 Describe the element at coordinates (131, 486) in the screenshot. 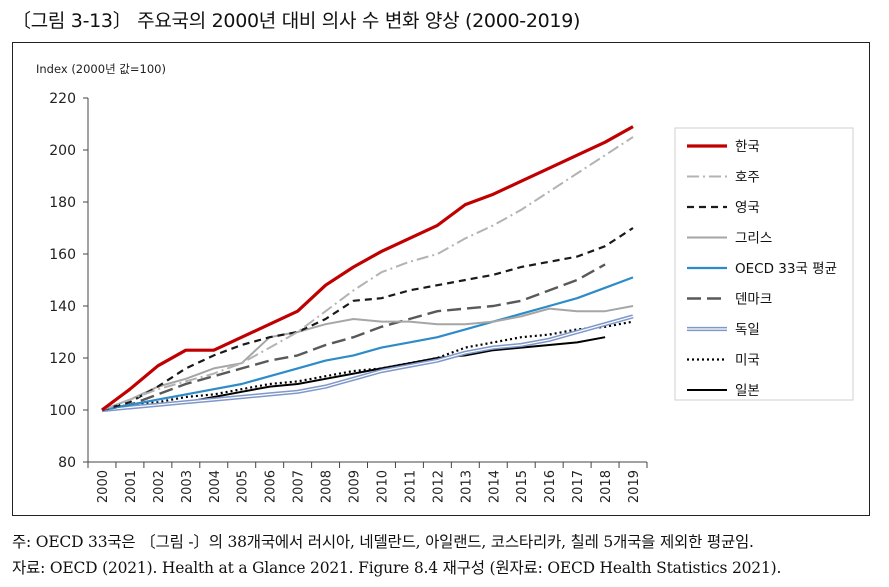

I see `x-tick-label: 2001` at that location.